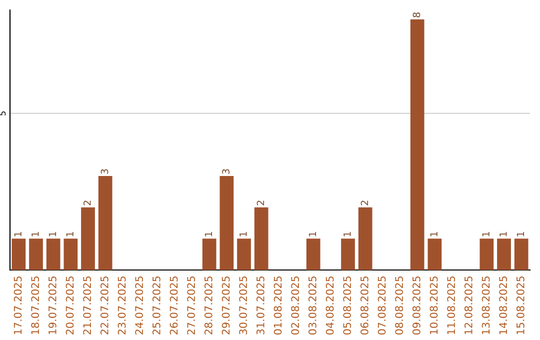 This screenshot has width=540, height=340. I want to click on x-tick-label: 15.08.2025, so click(520, 305).